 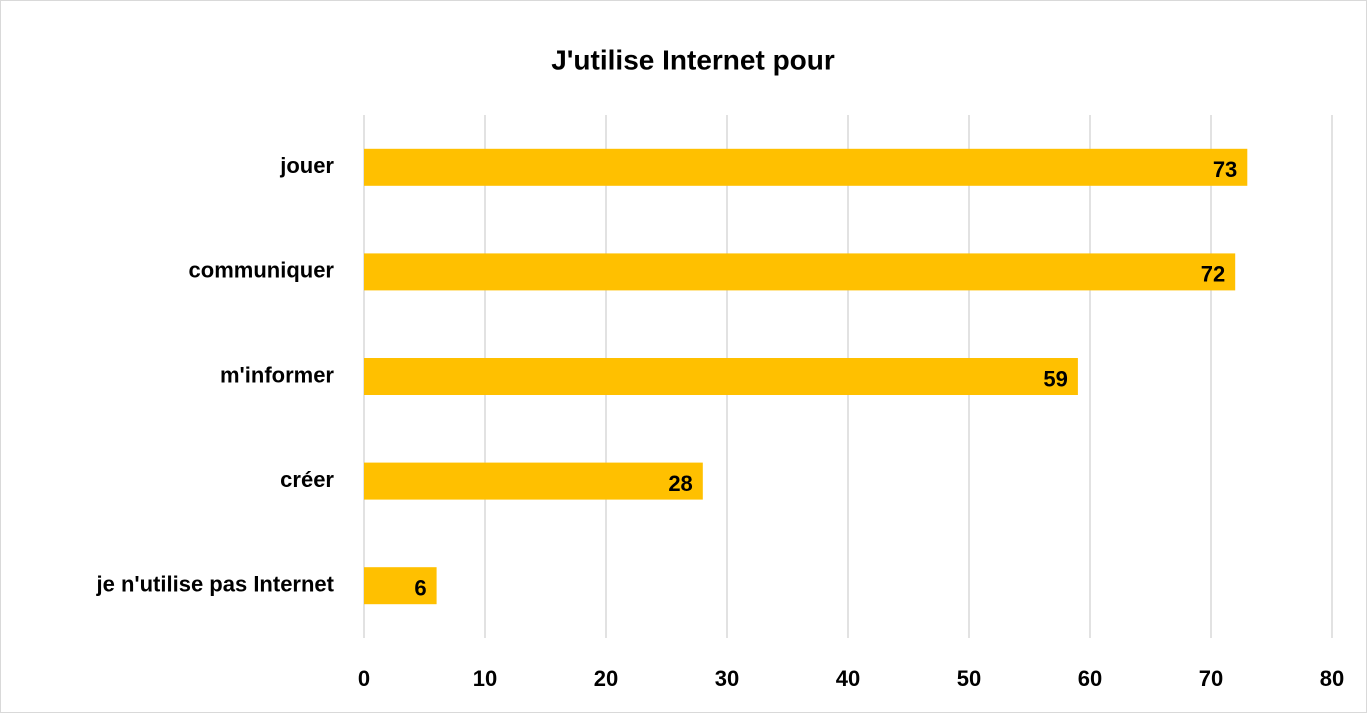 I want to click on y-tick-label: je n'utilise pas Internet, so click(x=214, y=584).